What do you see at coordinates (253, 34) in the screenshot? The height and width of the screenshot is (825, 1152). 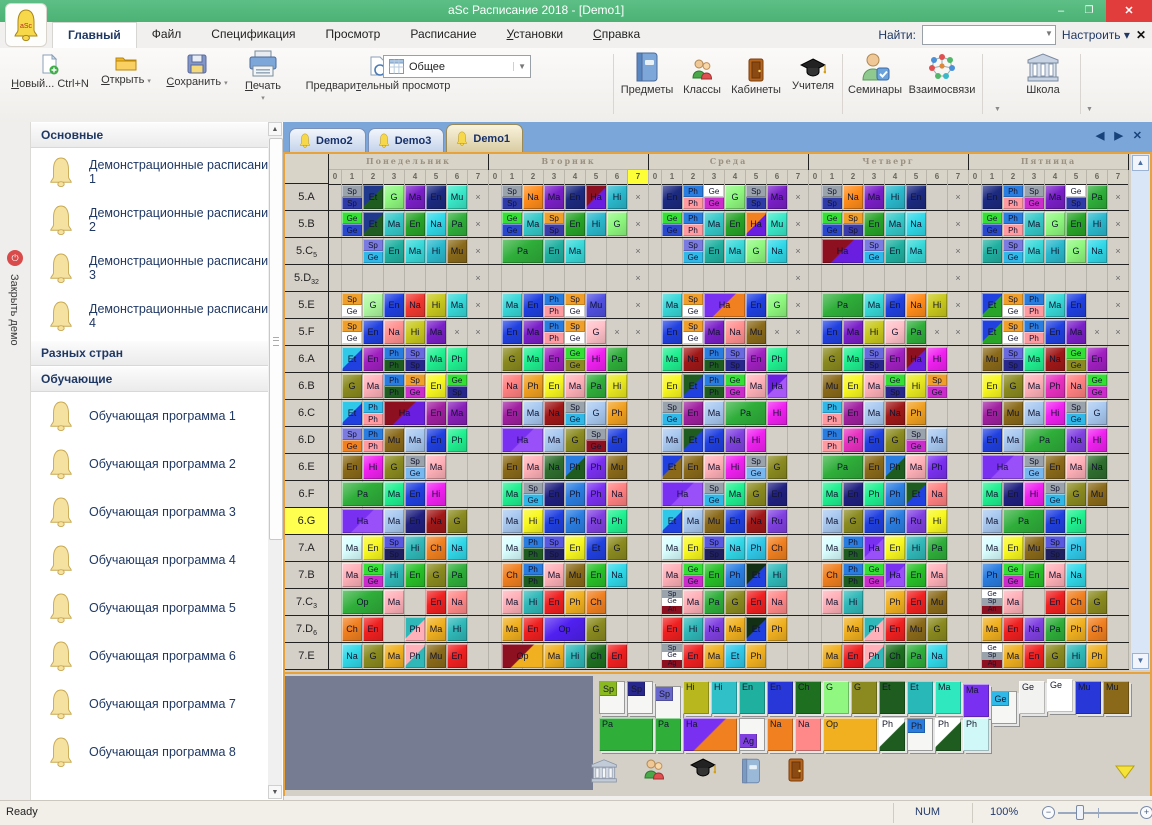 I see `menu-item-спецификация: Спецификация` at bounding box center [253, 34].